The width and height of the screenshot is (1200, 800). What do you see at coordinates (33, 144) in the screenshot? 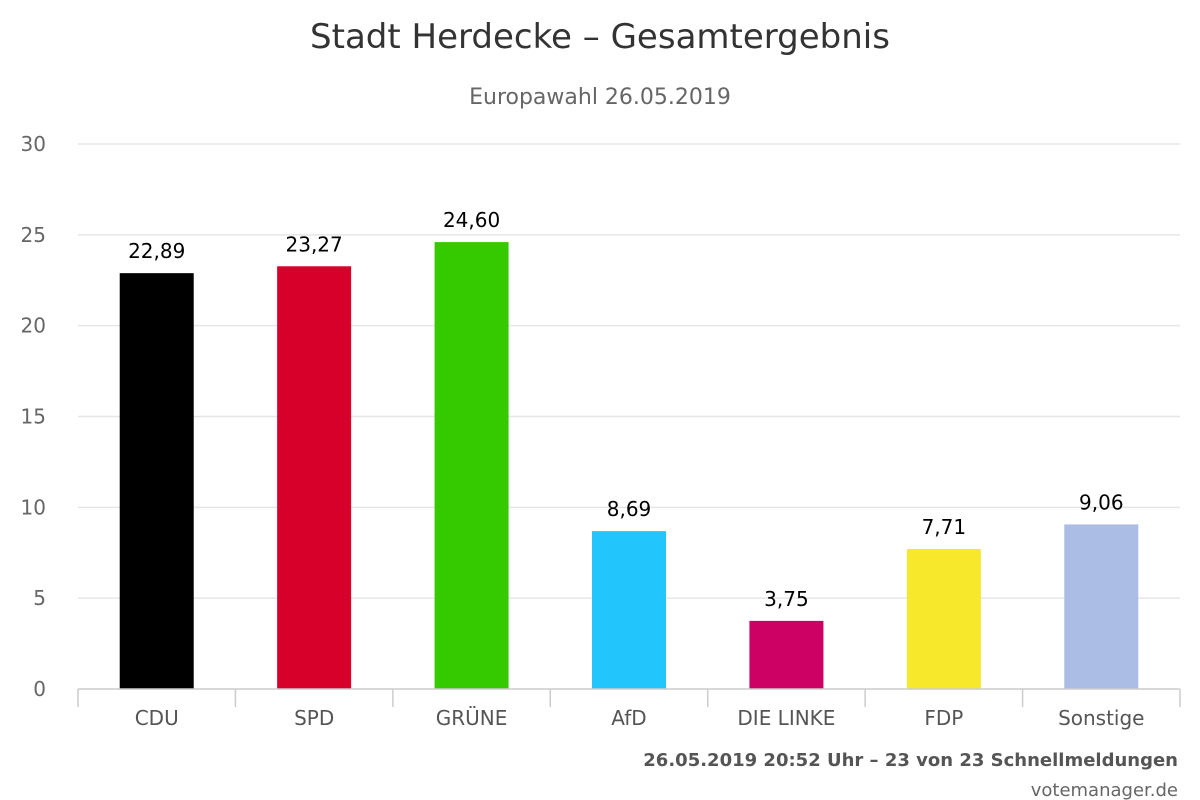
I see `y-tick-label: 30` at bounding box center [33, 144].